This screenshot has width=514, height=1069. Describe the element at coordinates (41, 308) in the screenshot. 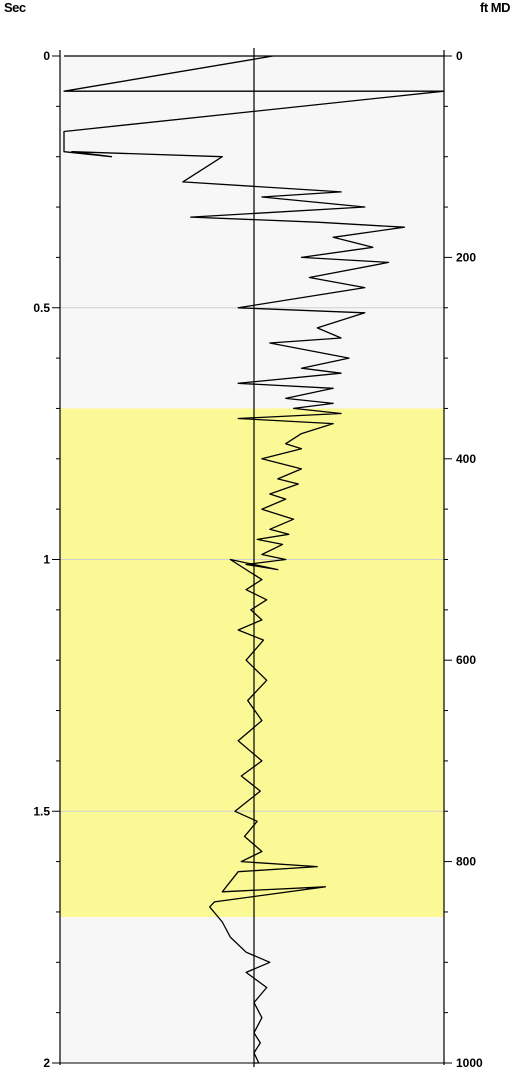

I see `left-tick-label: 0.5` at that location.